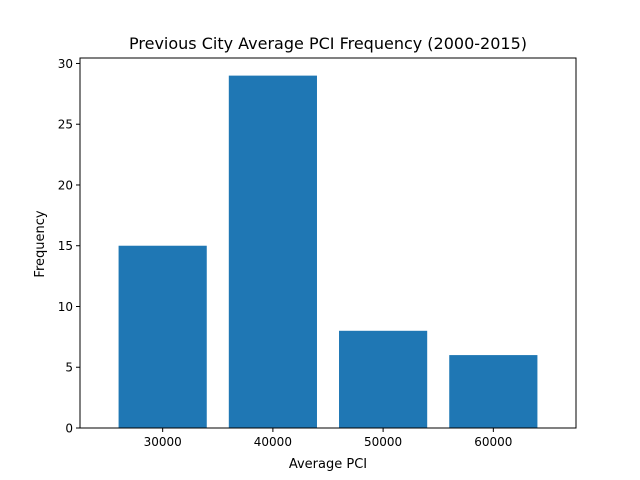 Image resolution: width=640 pixels, height=480 pixels. What do you see at coordinates (65, 307) in the screenshot?
I see `y-tick-label: 10` at bounding box center [65, 307].